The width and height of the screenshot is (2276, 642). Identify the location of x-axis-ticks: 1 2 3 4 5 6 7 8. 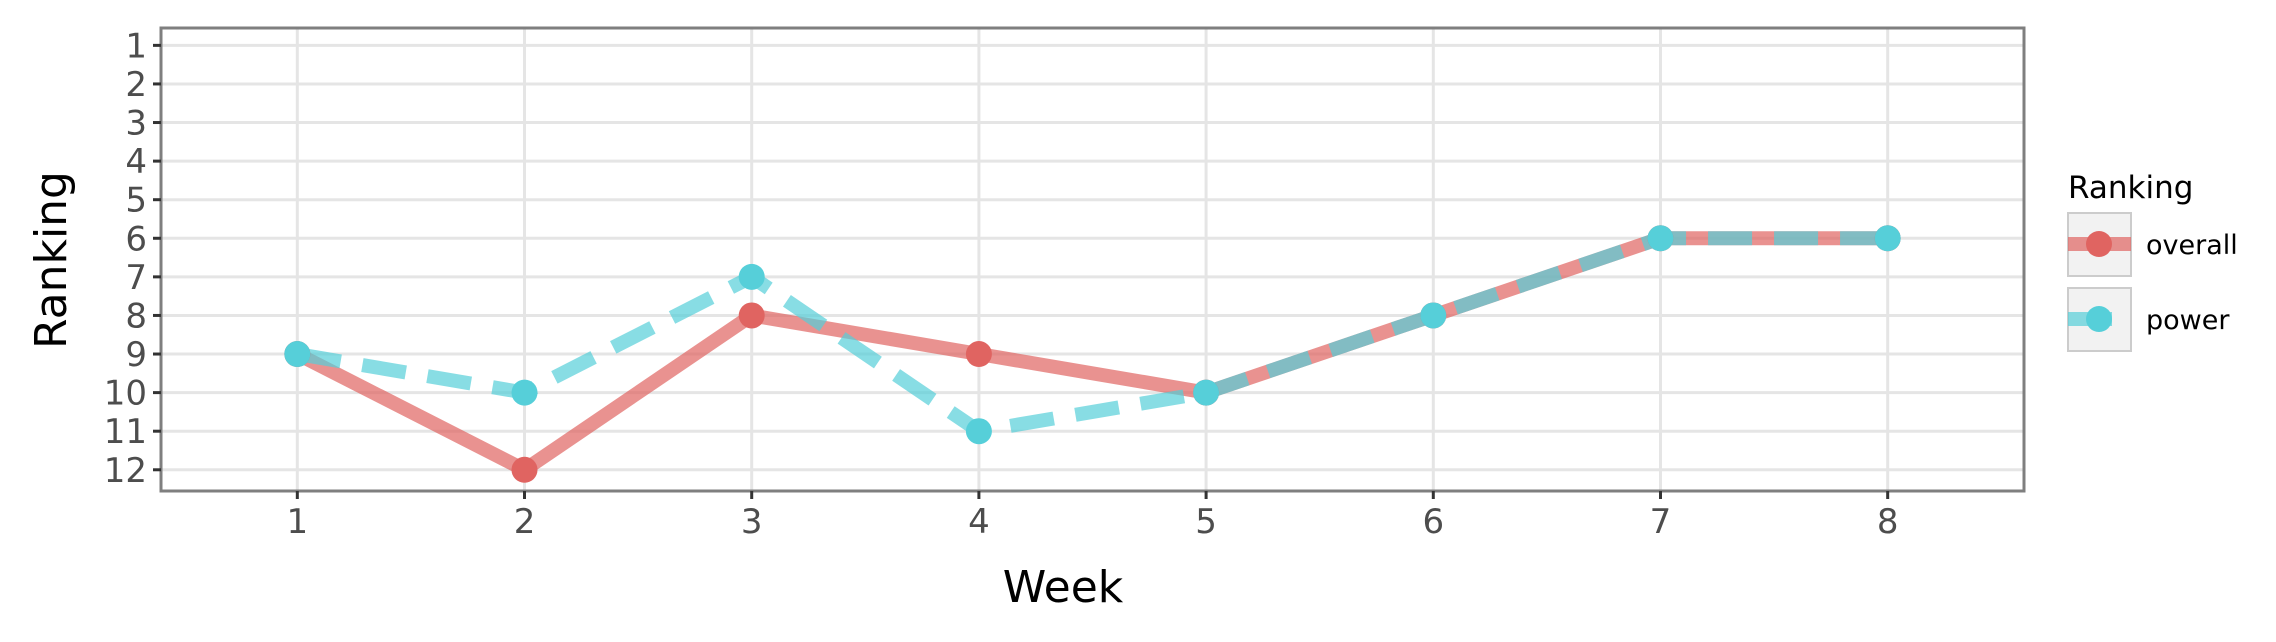
(1092, 516).